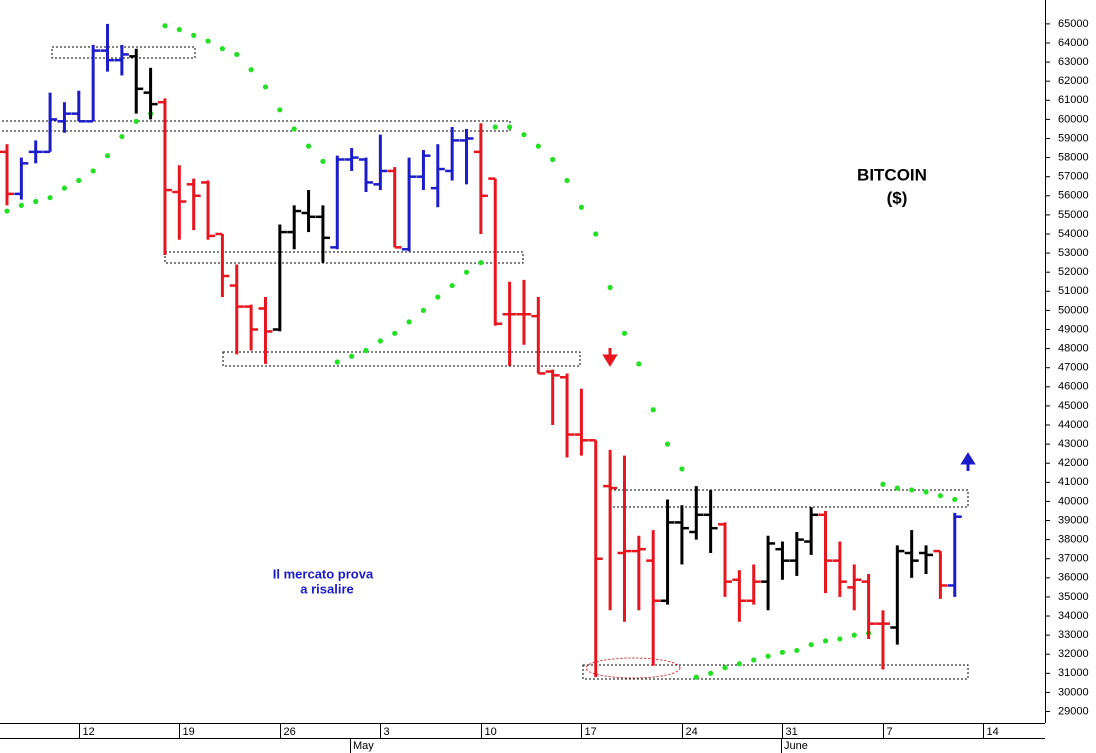 This screenshot has width=1096, height=753. What do you see at coordinates (1073, 463) in the screenshot?
I see `y-tick-label: 42000` at bounding box center [1073, 463].